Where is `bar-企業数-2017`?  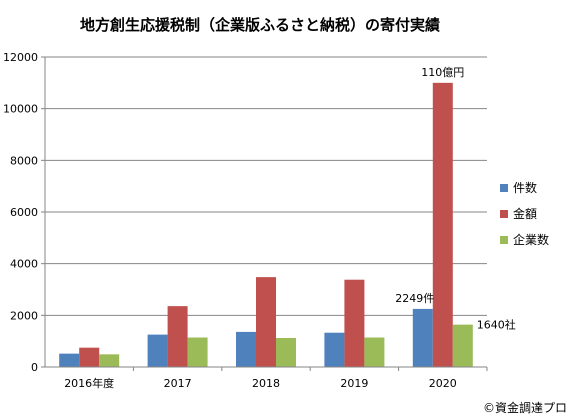 bar-企業数-2017 is located at coordinates (197, 352).